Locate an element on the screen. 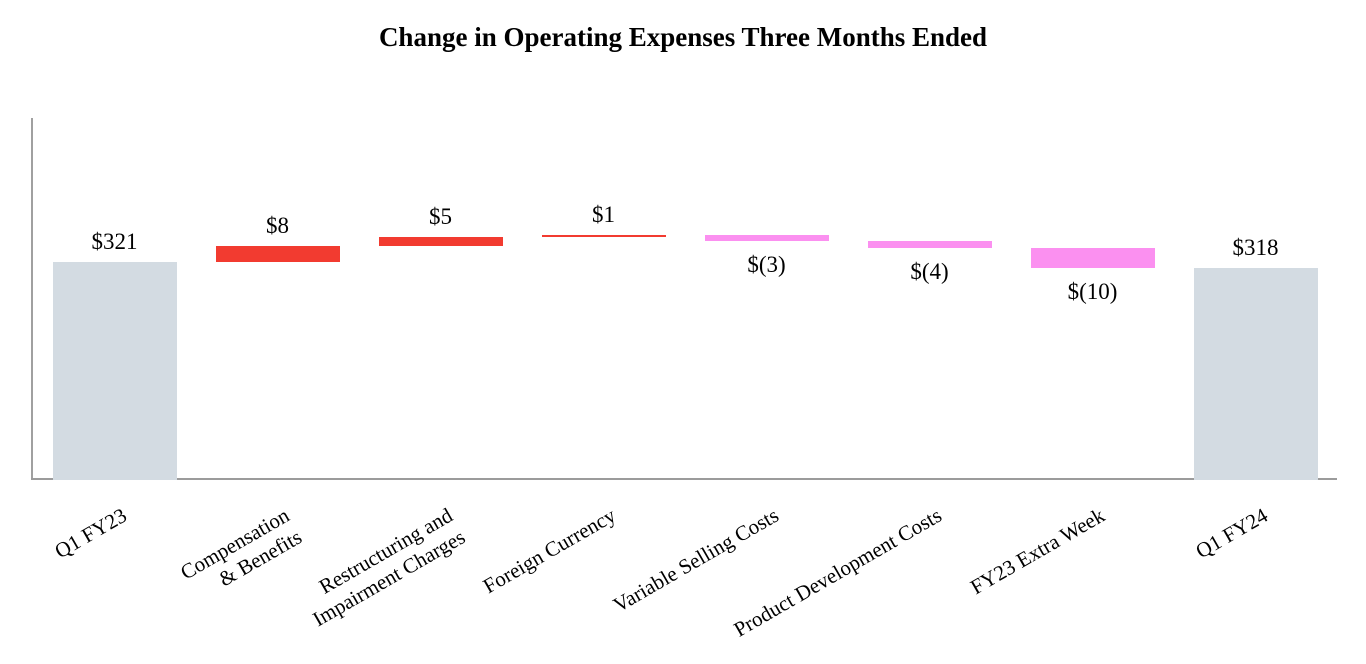 The height and width of the screenshot is (664, 1366). x-tick-label-q1-fy24: Q1 FY24 is located at coordinates (1231, 533).